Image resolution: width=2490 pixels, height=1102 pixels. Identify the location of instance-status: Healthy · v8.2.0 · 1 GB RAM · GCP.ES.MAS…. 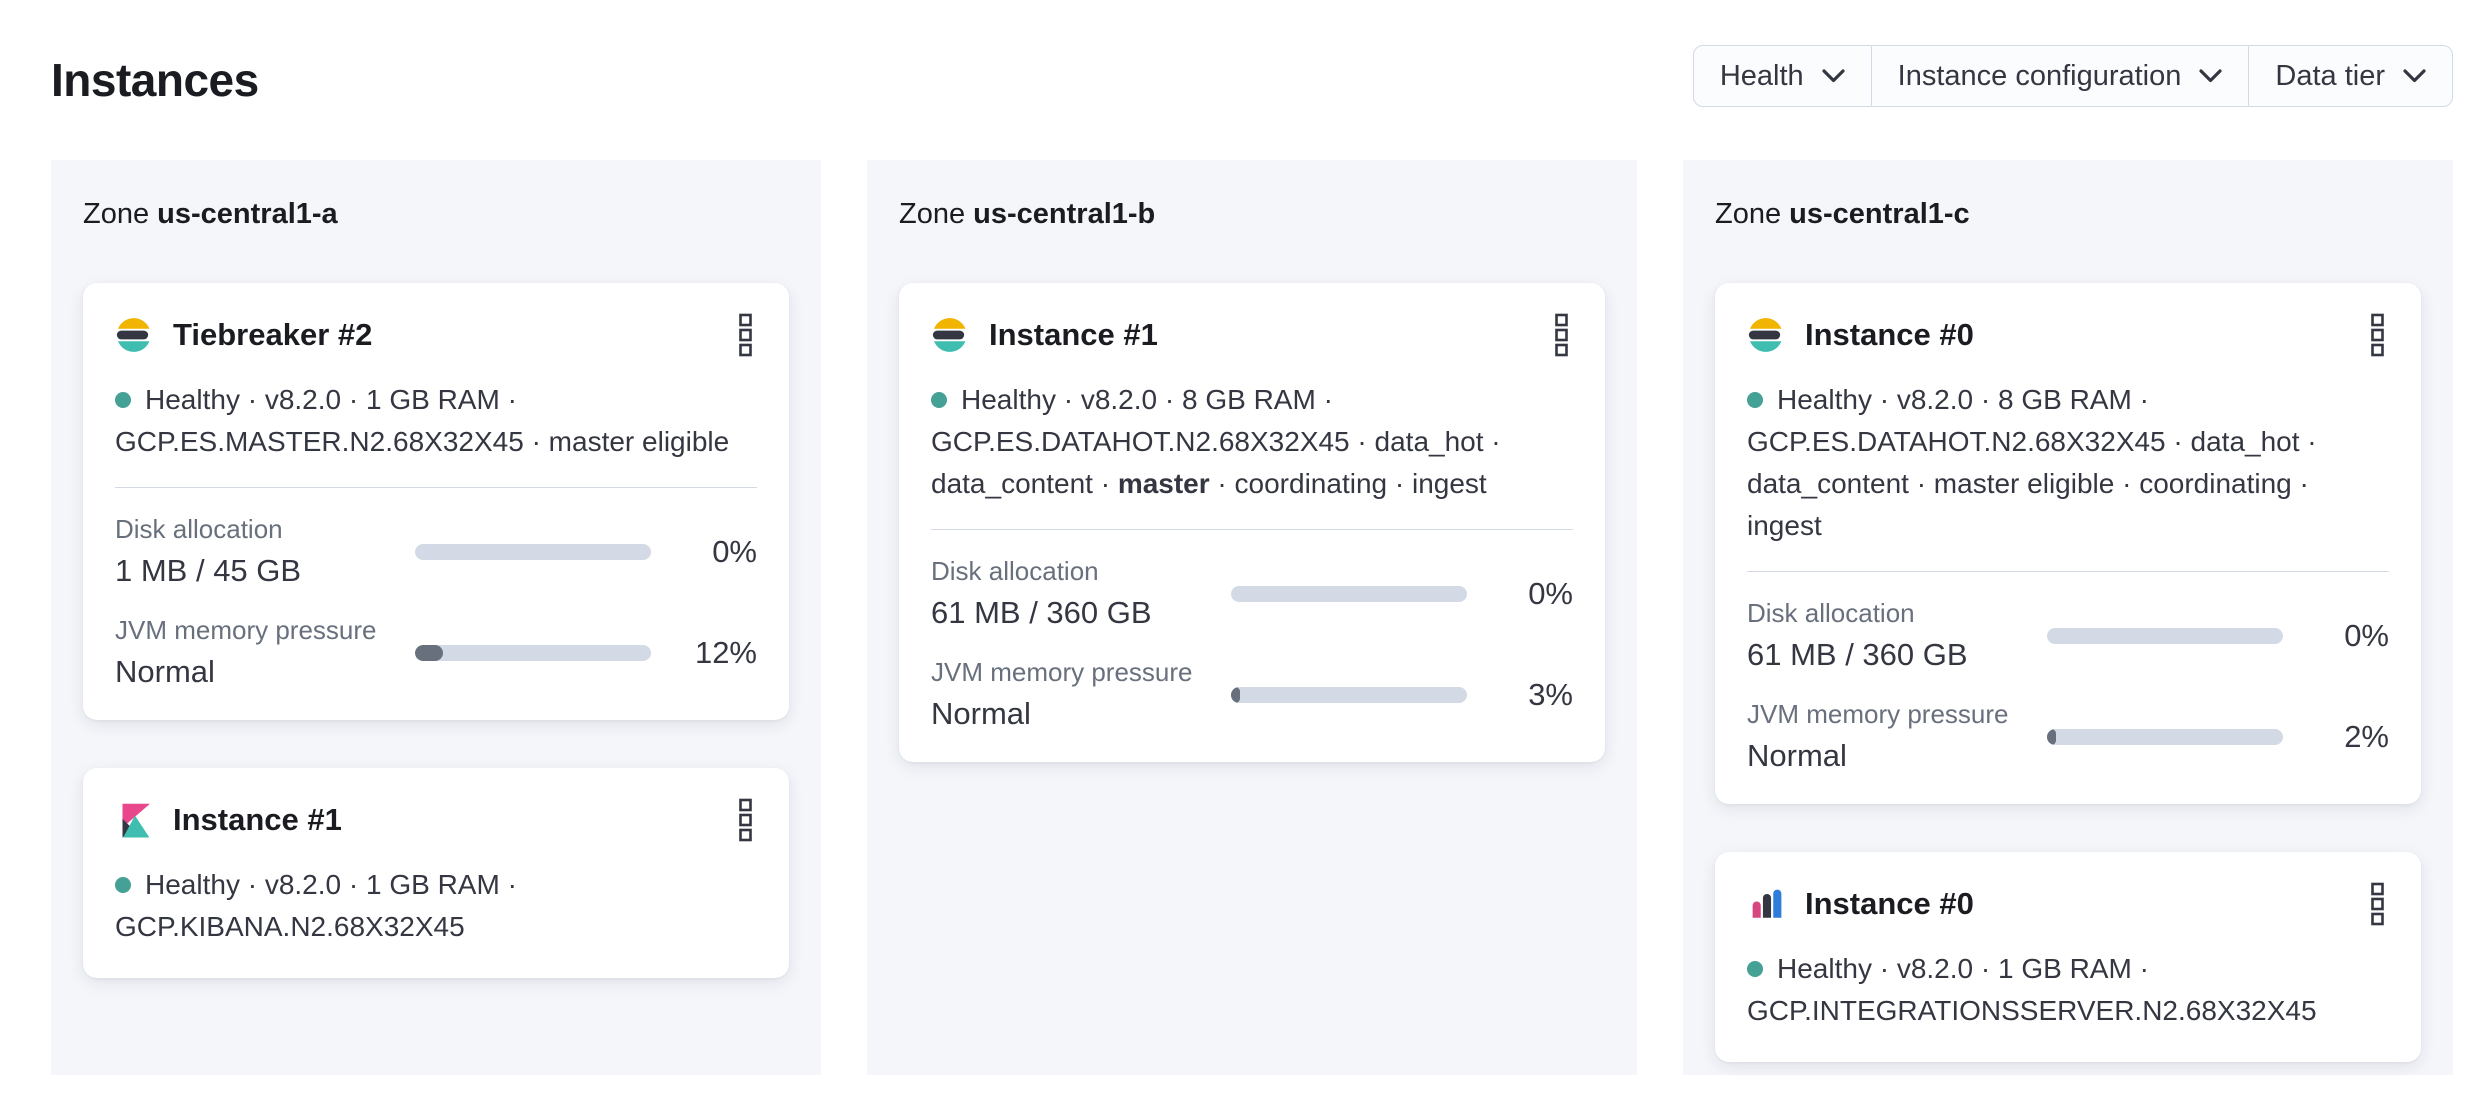
(436, 421).